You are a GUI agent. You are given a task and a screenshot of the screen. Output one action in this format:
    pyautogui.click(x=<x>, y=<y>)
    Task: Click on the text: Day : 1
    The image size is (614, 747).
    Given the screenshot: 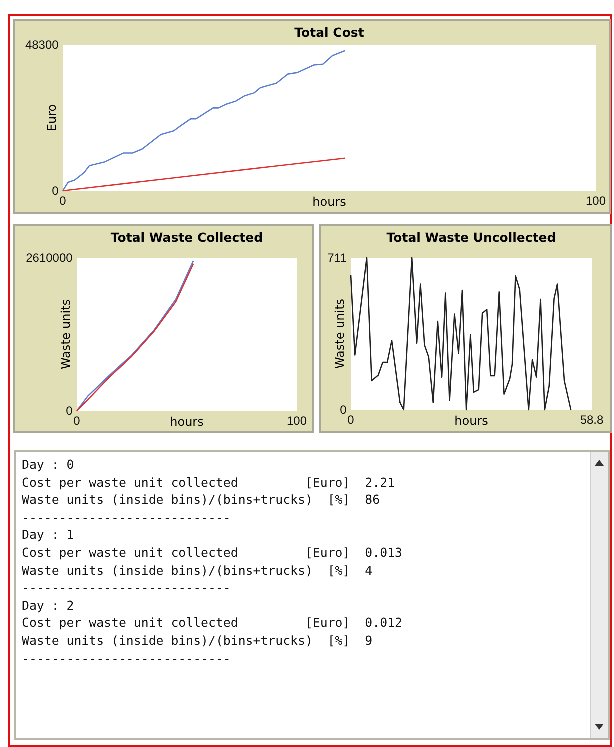 What is the action you would take?
    pyautogui.click(x=49, y=535)
    